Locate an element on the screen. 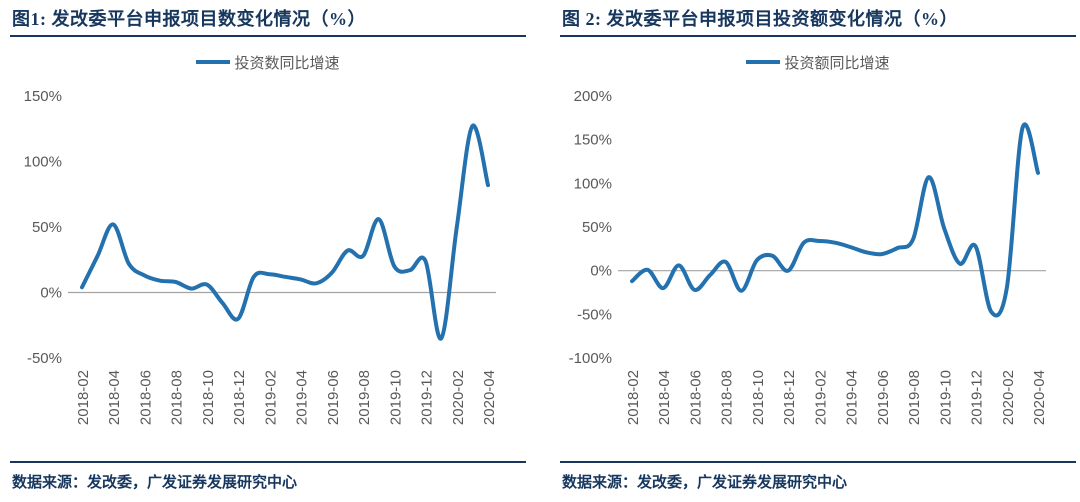 Image resolution: width=1080 pixels, height=502 pixels. figure-2-source-note: 数据来源：发改委，广发证券发展研究中心 is located at coordinates (818, 477).